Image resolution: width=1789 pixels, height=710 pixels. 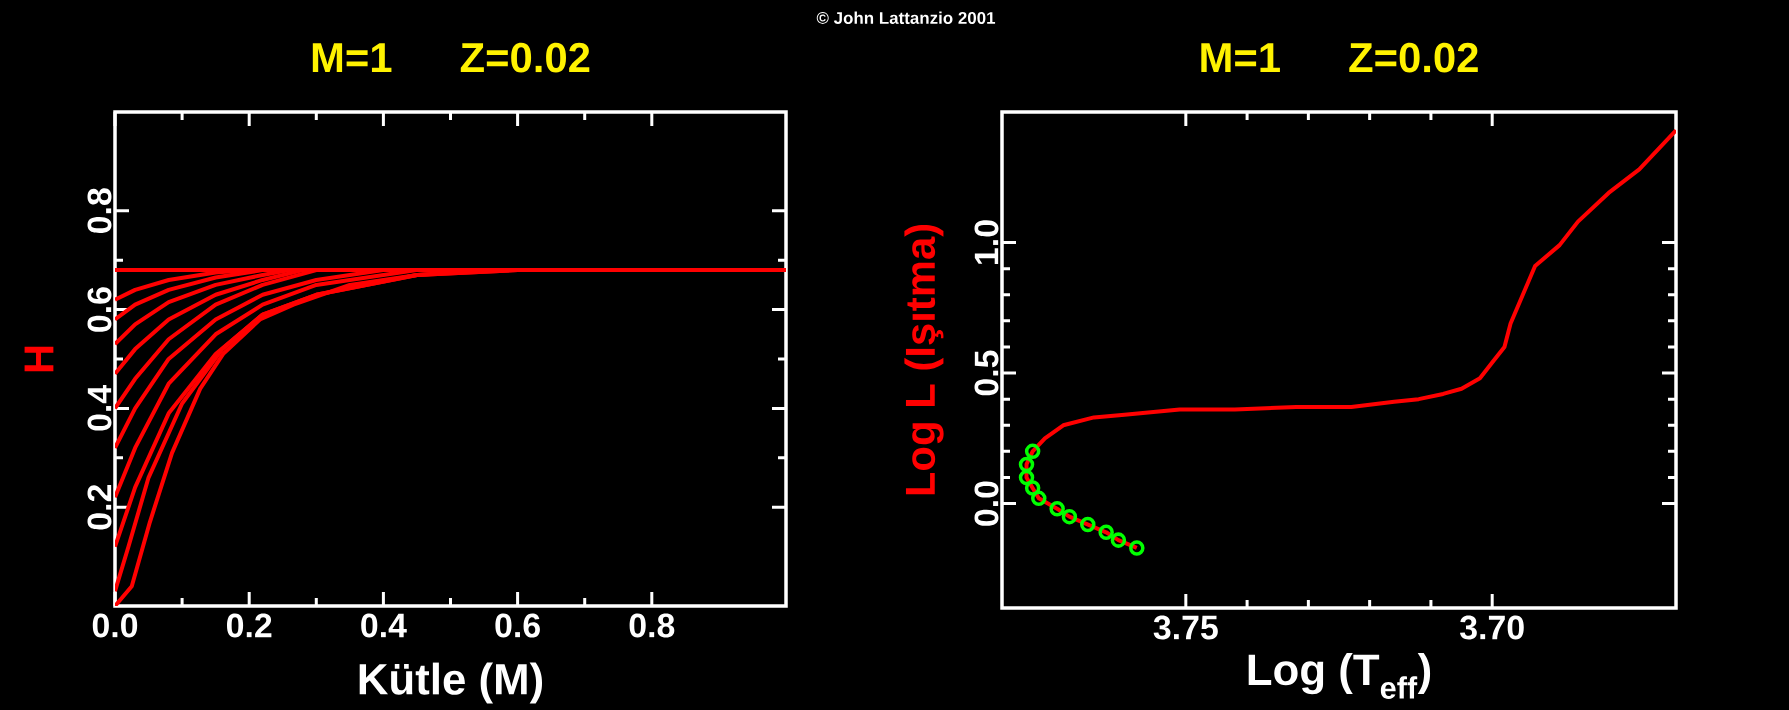 I want to click on text: © John Lattanzio 2001, so click(x=906, y=17).